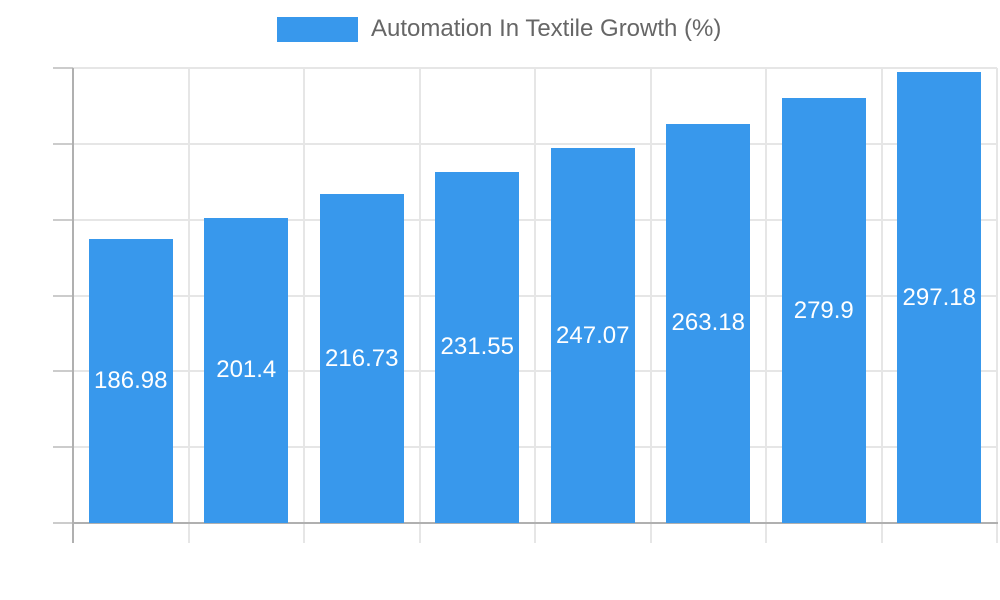 The image size is (1000, 600). Describe the element at coordinates (546, 28) in the screenshot. I see `legend-label: Automation In Textile Growth (%)` at that location.